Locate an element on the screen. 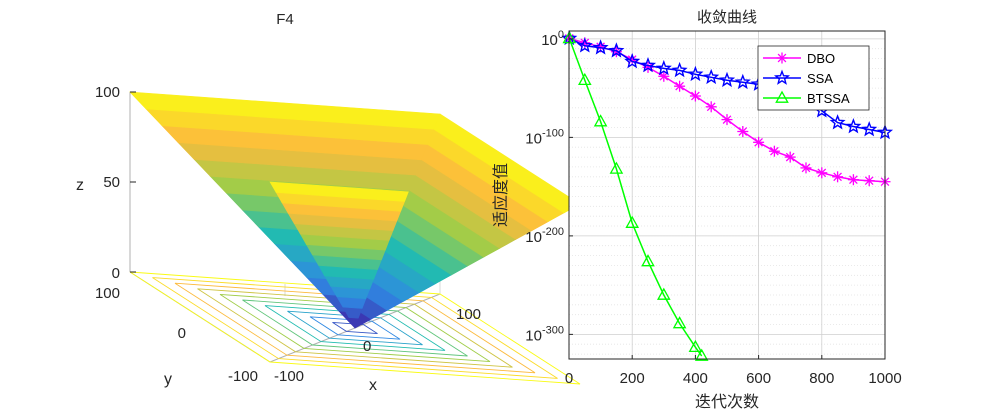  x-axis-label: x is located at coordinates (373, 385).